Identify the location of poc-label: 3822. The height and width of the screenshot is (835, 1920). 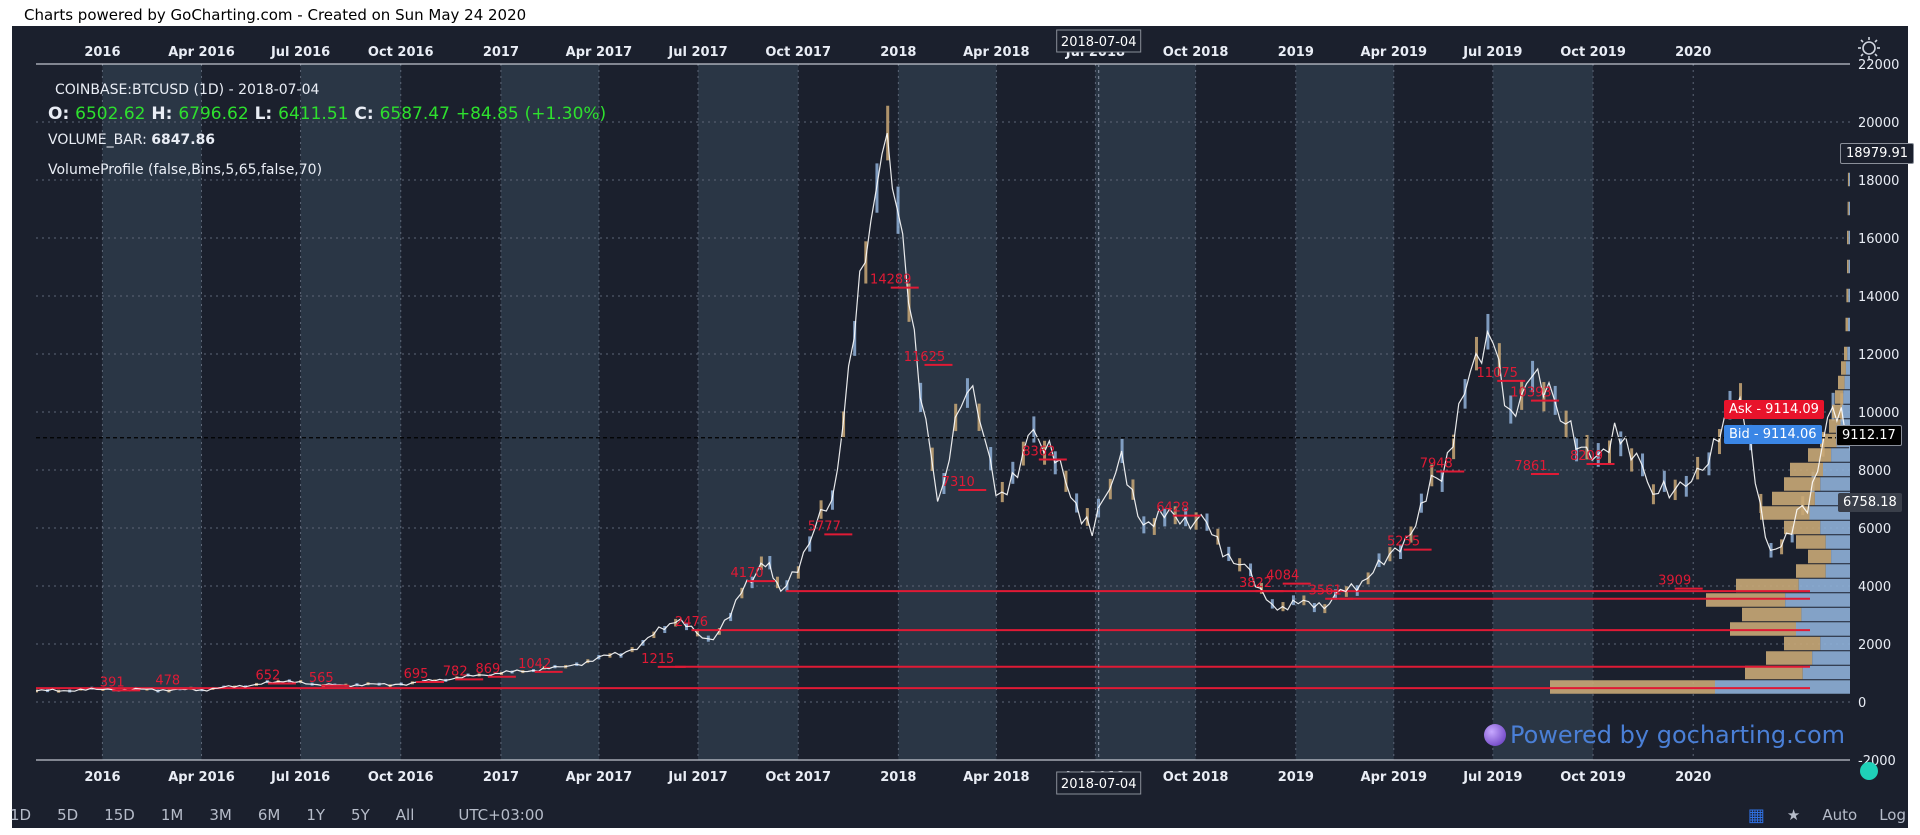
(1255, 583).